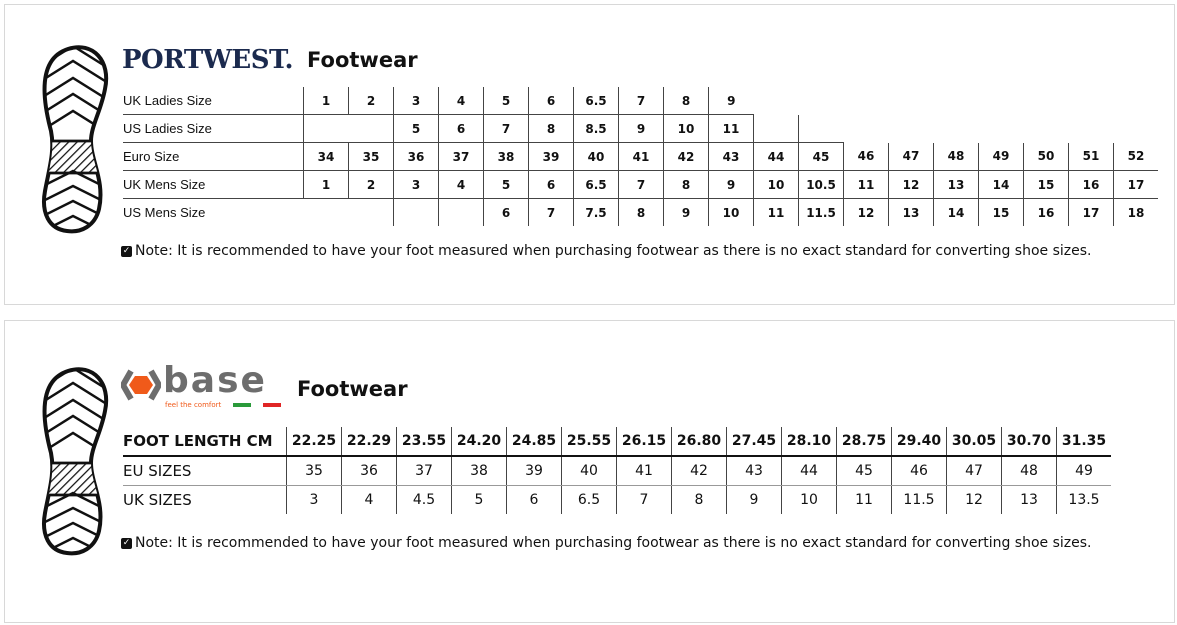 Image resolution: width=1177 pixels, height=625 pixels. Describe the element at coordinates (506, 156) in the screenshot. I see `size-cell: 38` at that location.